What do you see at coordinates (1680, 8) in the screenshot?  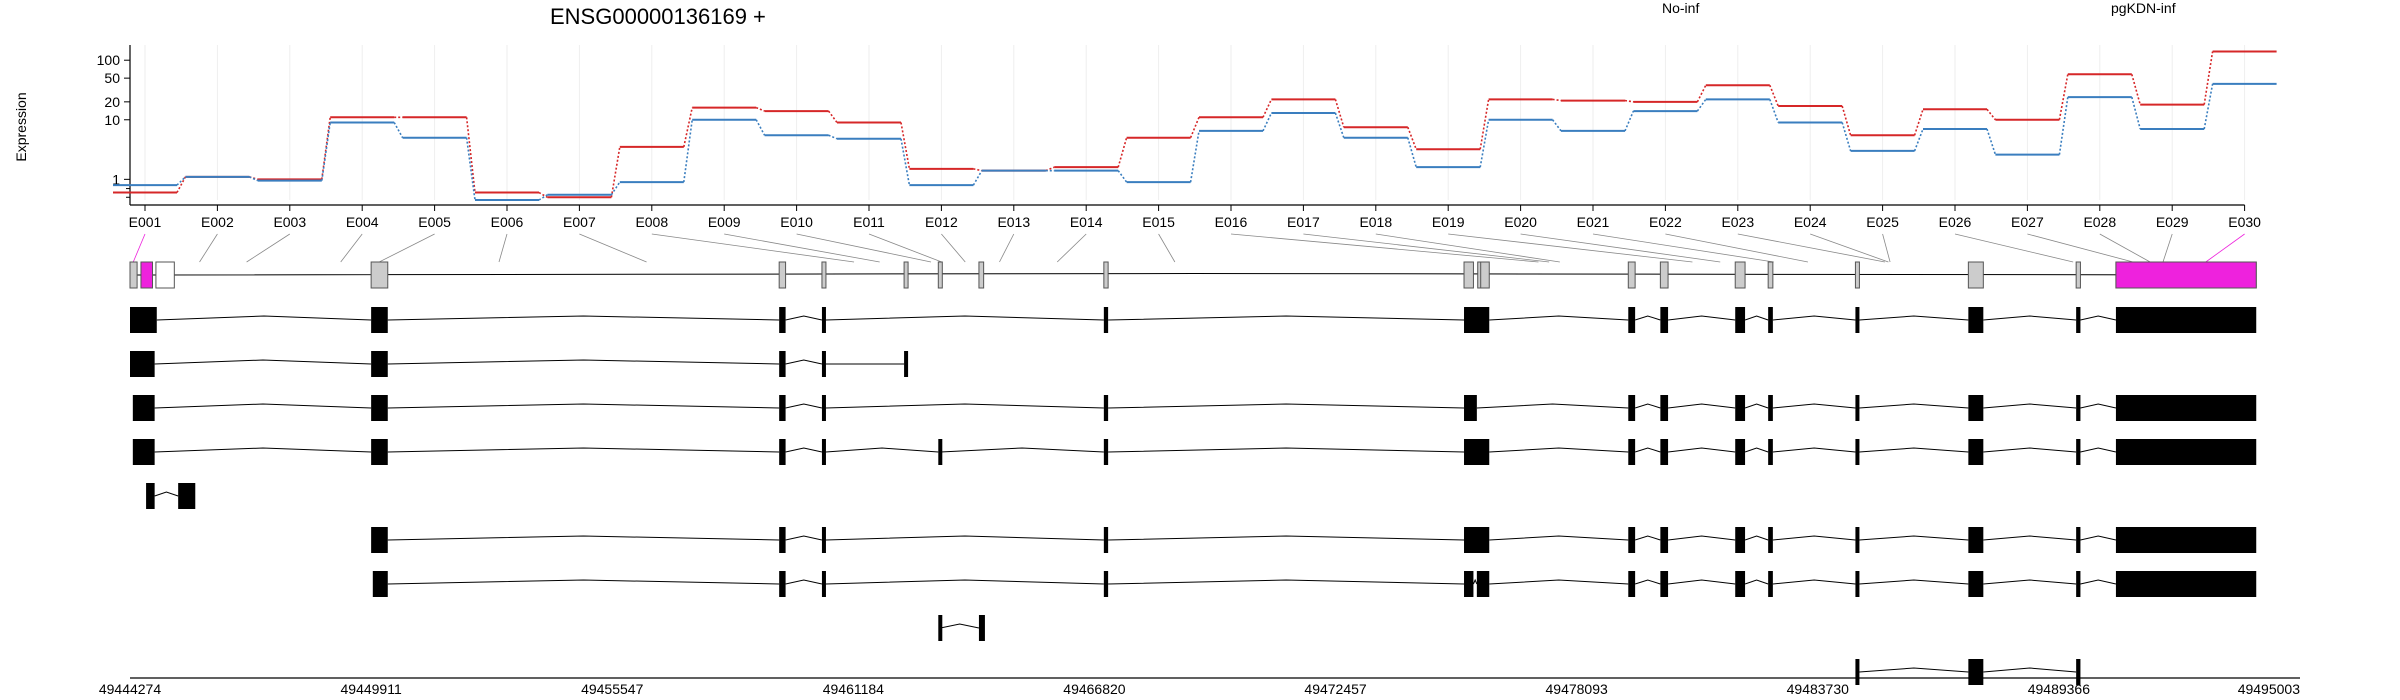 I see `legend-no-inf: No-inf` at bounding box center [1680, 8].